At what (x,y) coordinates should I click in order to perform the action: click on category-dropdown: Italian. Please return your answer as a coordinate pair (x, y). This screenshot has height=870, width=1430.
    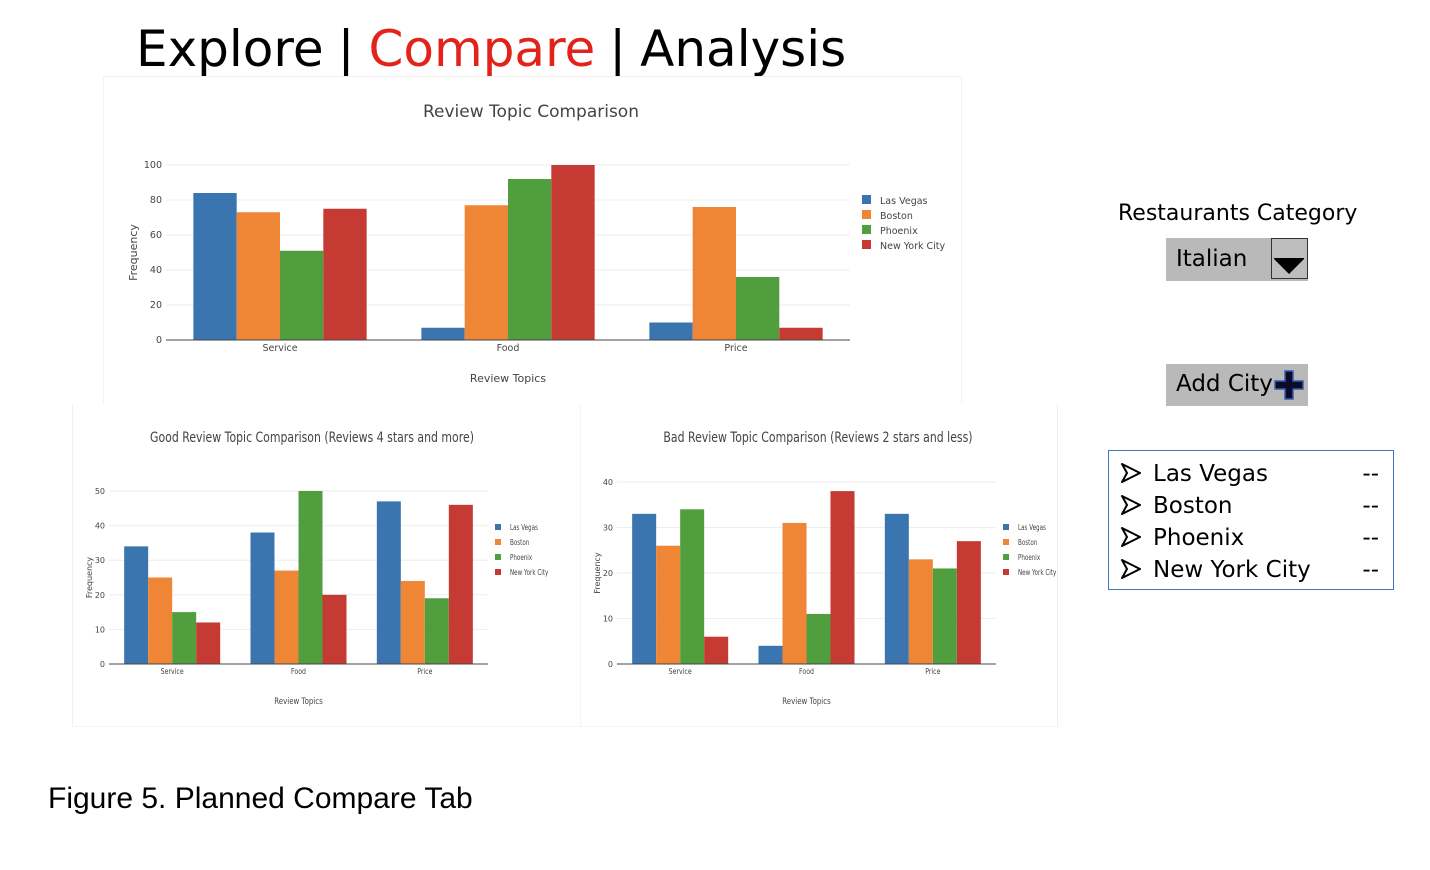
    Looking at the image, I should click on (1237, 259).